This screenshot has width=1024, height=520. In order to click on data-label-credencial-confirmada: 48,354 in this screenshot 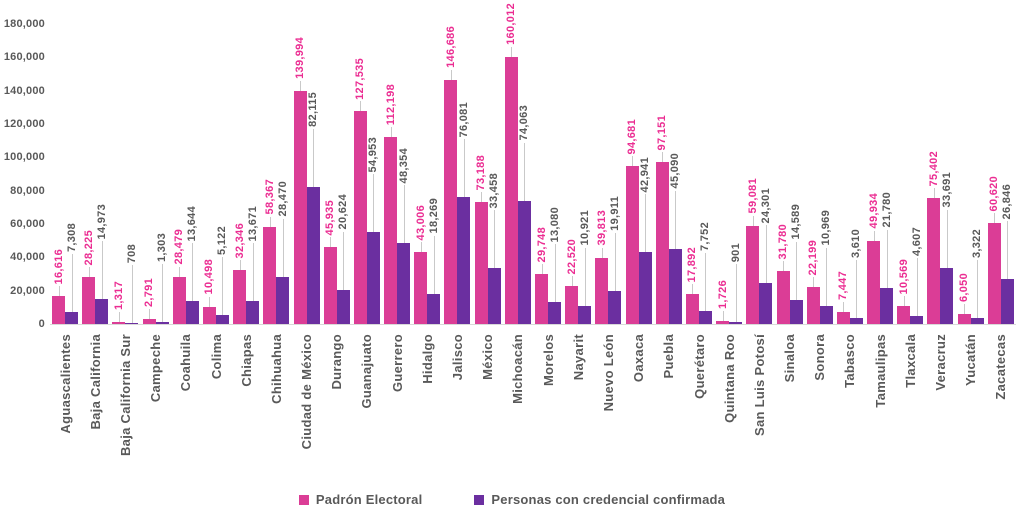, I will do `click(404, 165)`.